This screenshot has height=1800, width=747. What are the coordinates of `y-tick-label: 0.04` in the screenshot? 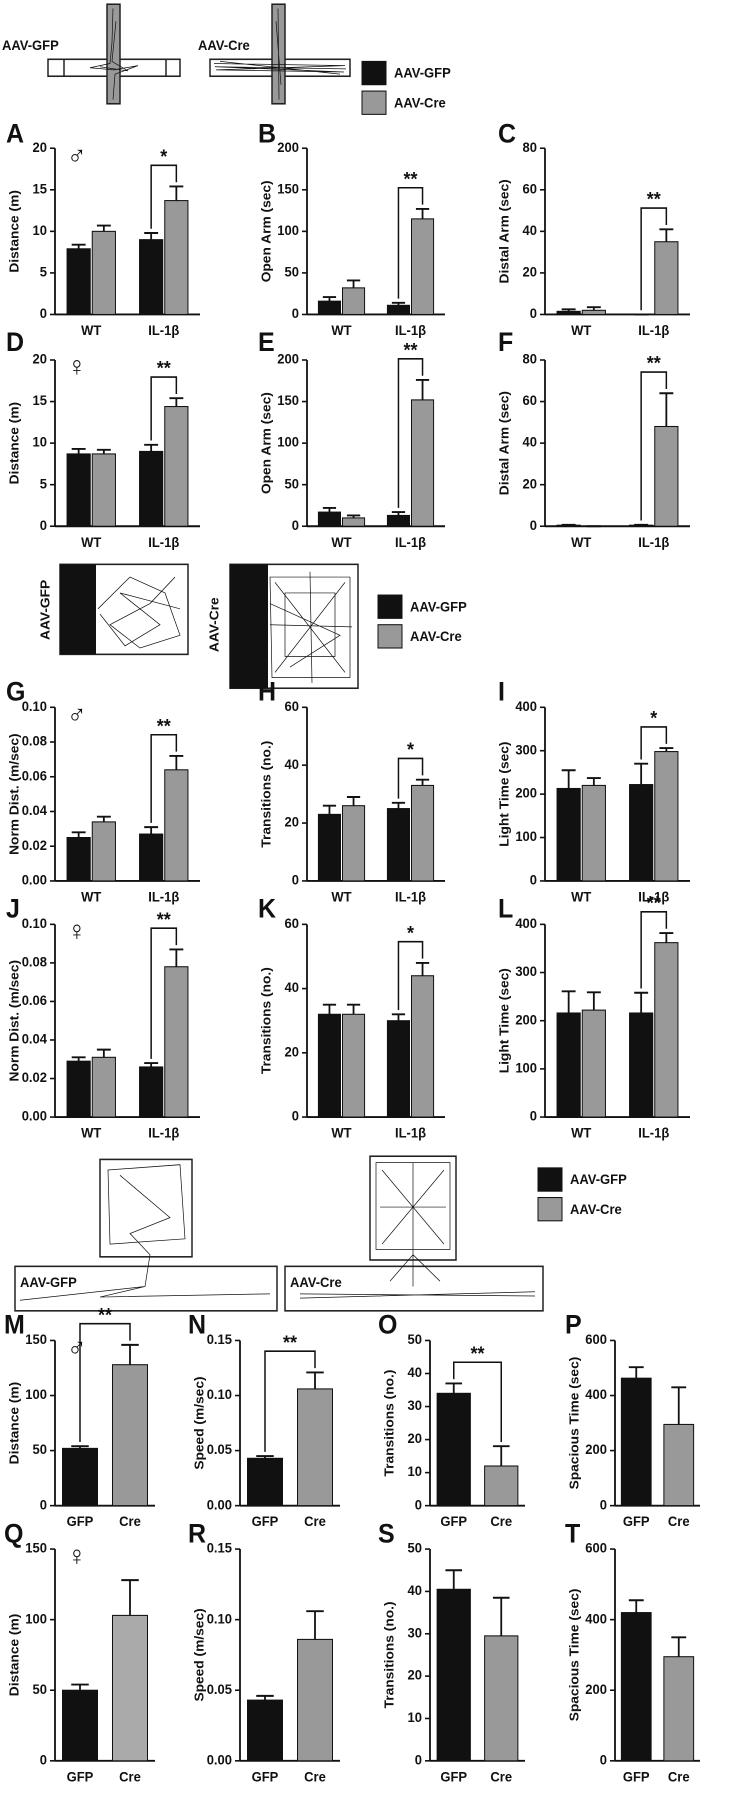 It's located at (35, 810).